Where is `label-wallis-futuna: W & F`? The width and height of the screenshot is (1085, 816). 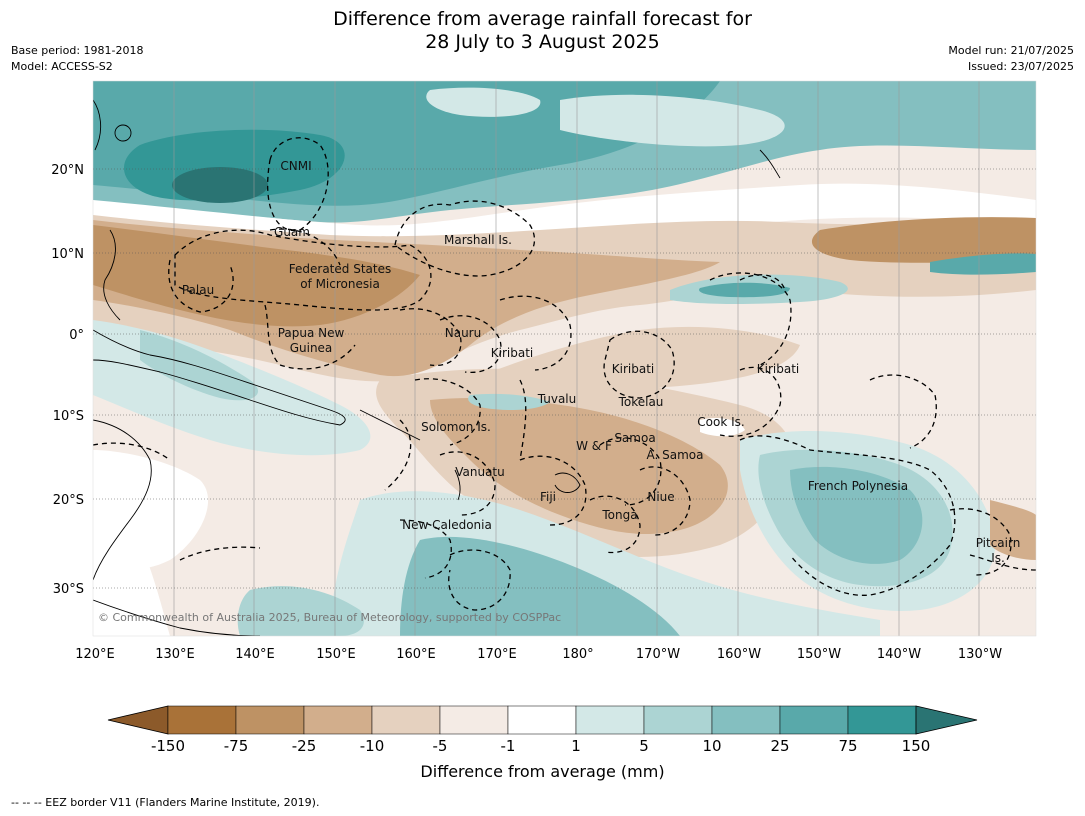 label-wallis-futuna: W & F is located at coordinates (594, 446).